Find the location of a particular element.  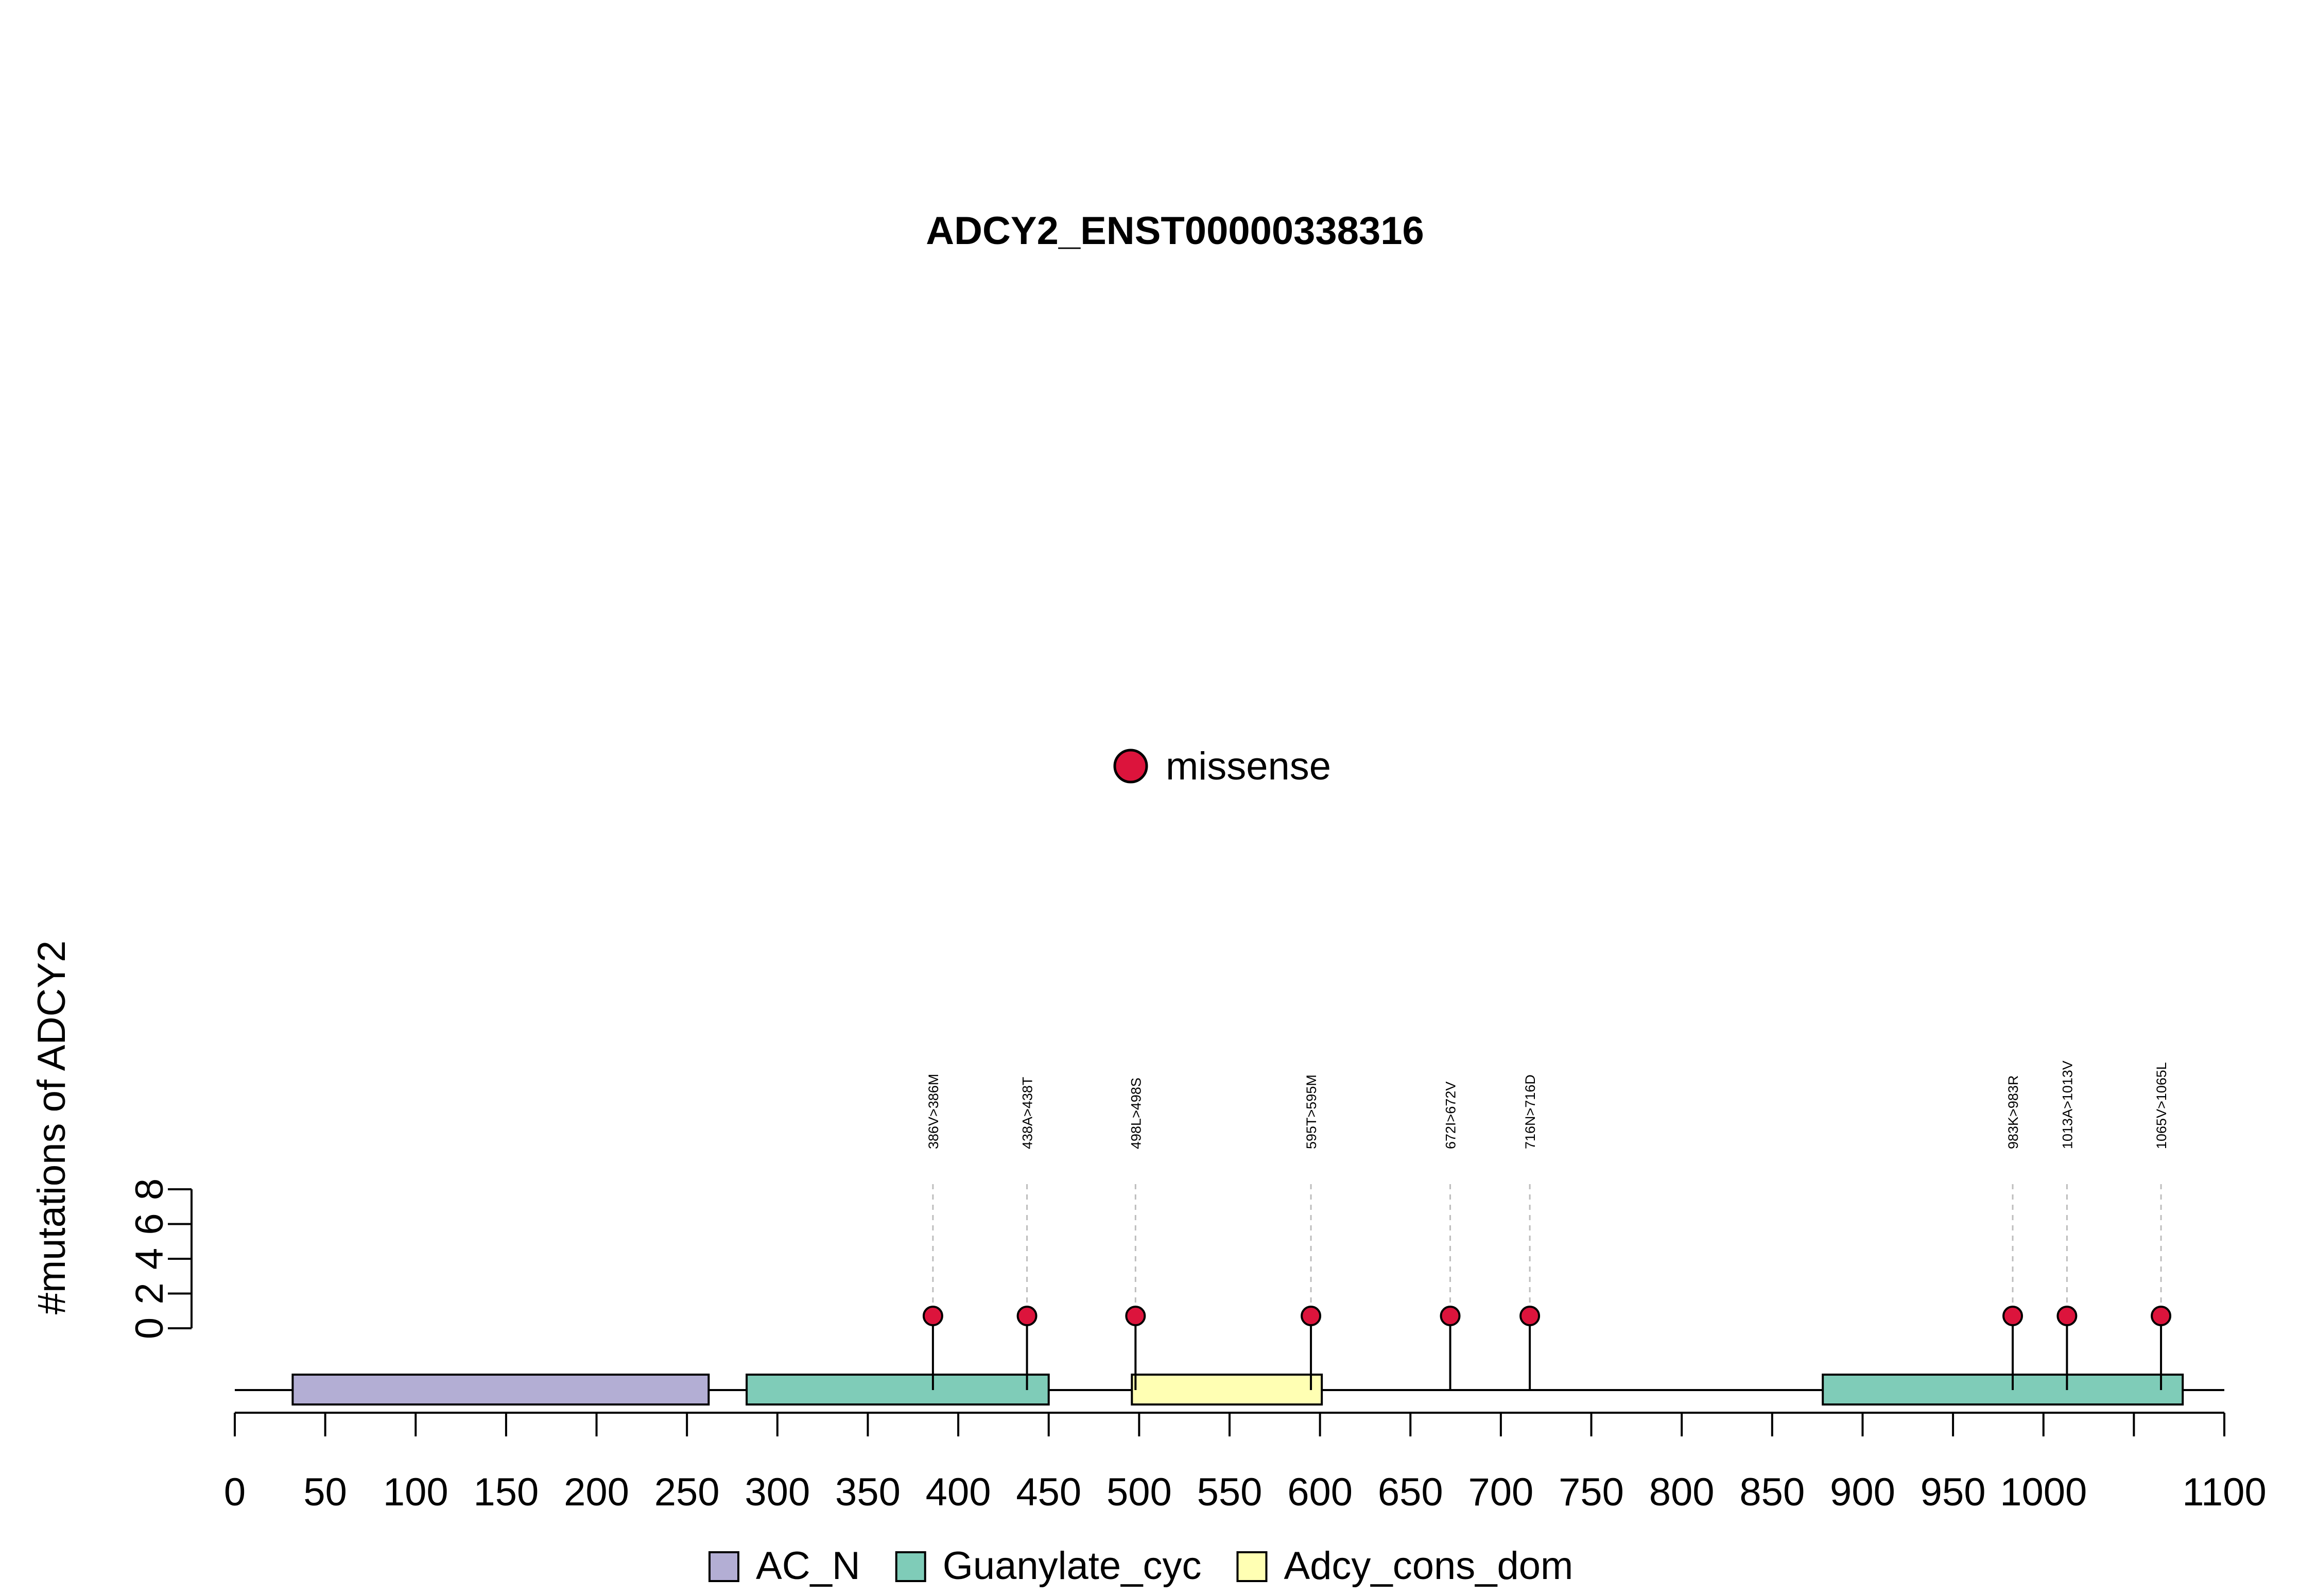

x-tick-label: 850 is located at coordinates (1772, 1492).